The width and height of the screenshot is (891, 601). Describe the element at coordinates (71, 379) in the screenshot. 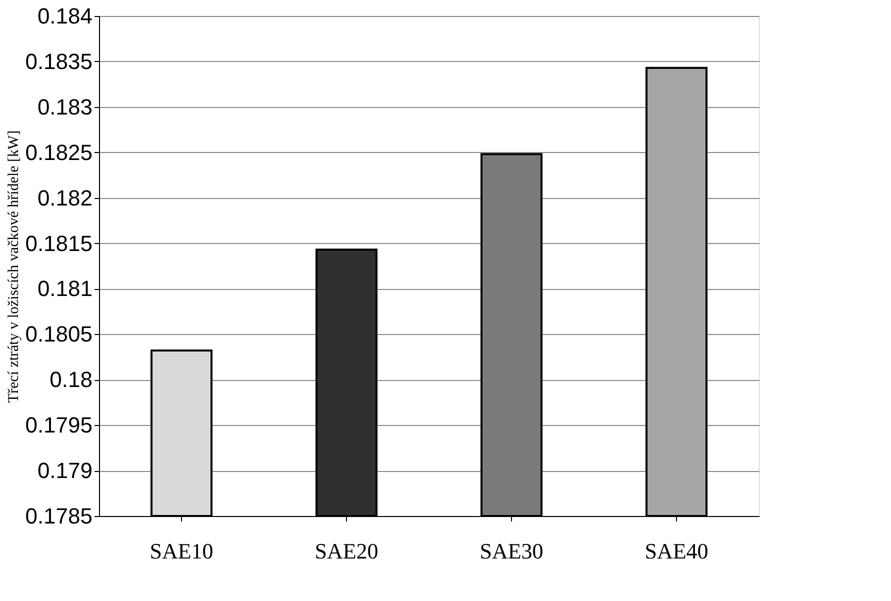

I see `y-tick-label: 0.18` at that location.